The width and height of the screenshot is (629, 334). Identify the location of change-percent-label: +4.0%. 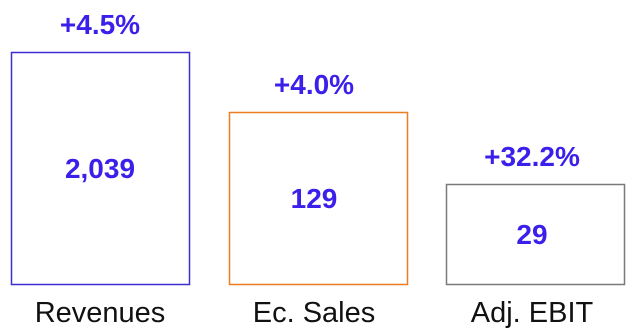
(314, 84).